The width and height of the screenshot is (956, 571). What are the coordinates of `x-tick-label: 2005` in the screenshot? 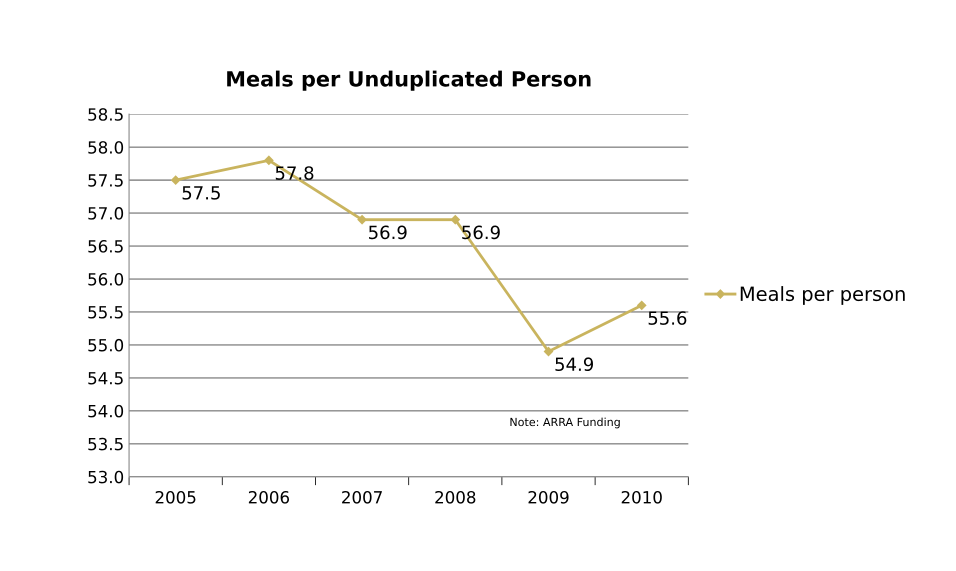 It's located at (176, 497).